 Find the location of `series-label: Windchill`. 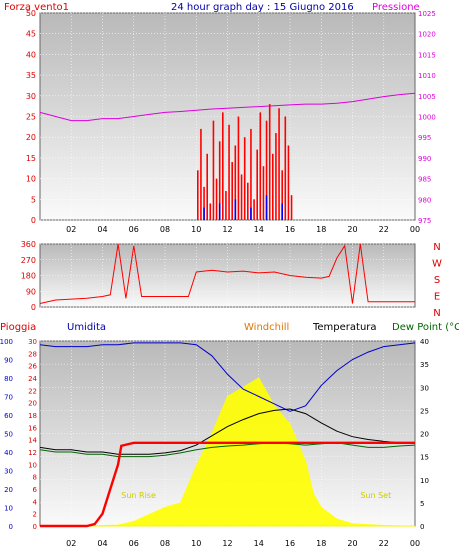

series-label: Windchill is located at coordinates (266, 327).